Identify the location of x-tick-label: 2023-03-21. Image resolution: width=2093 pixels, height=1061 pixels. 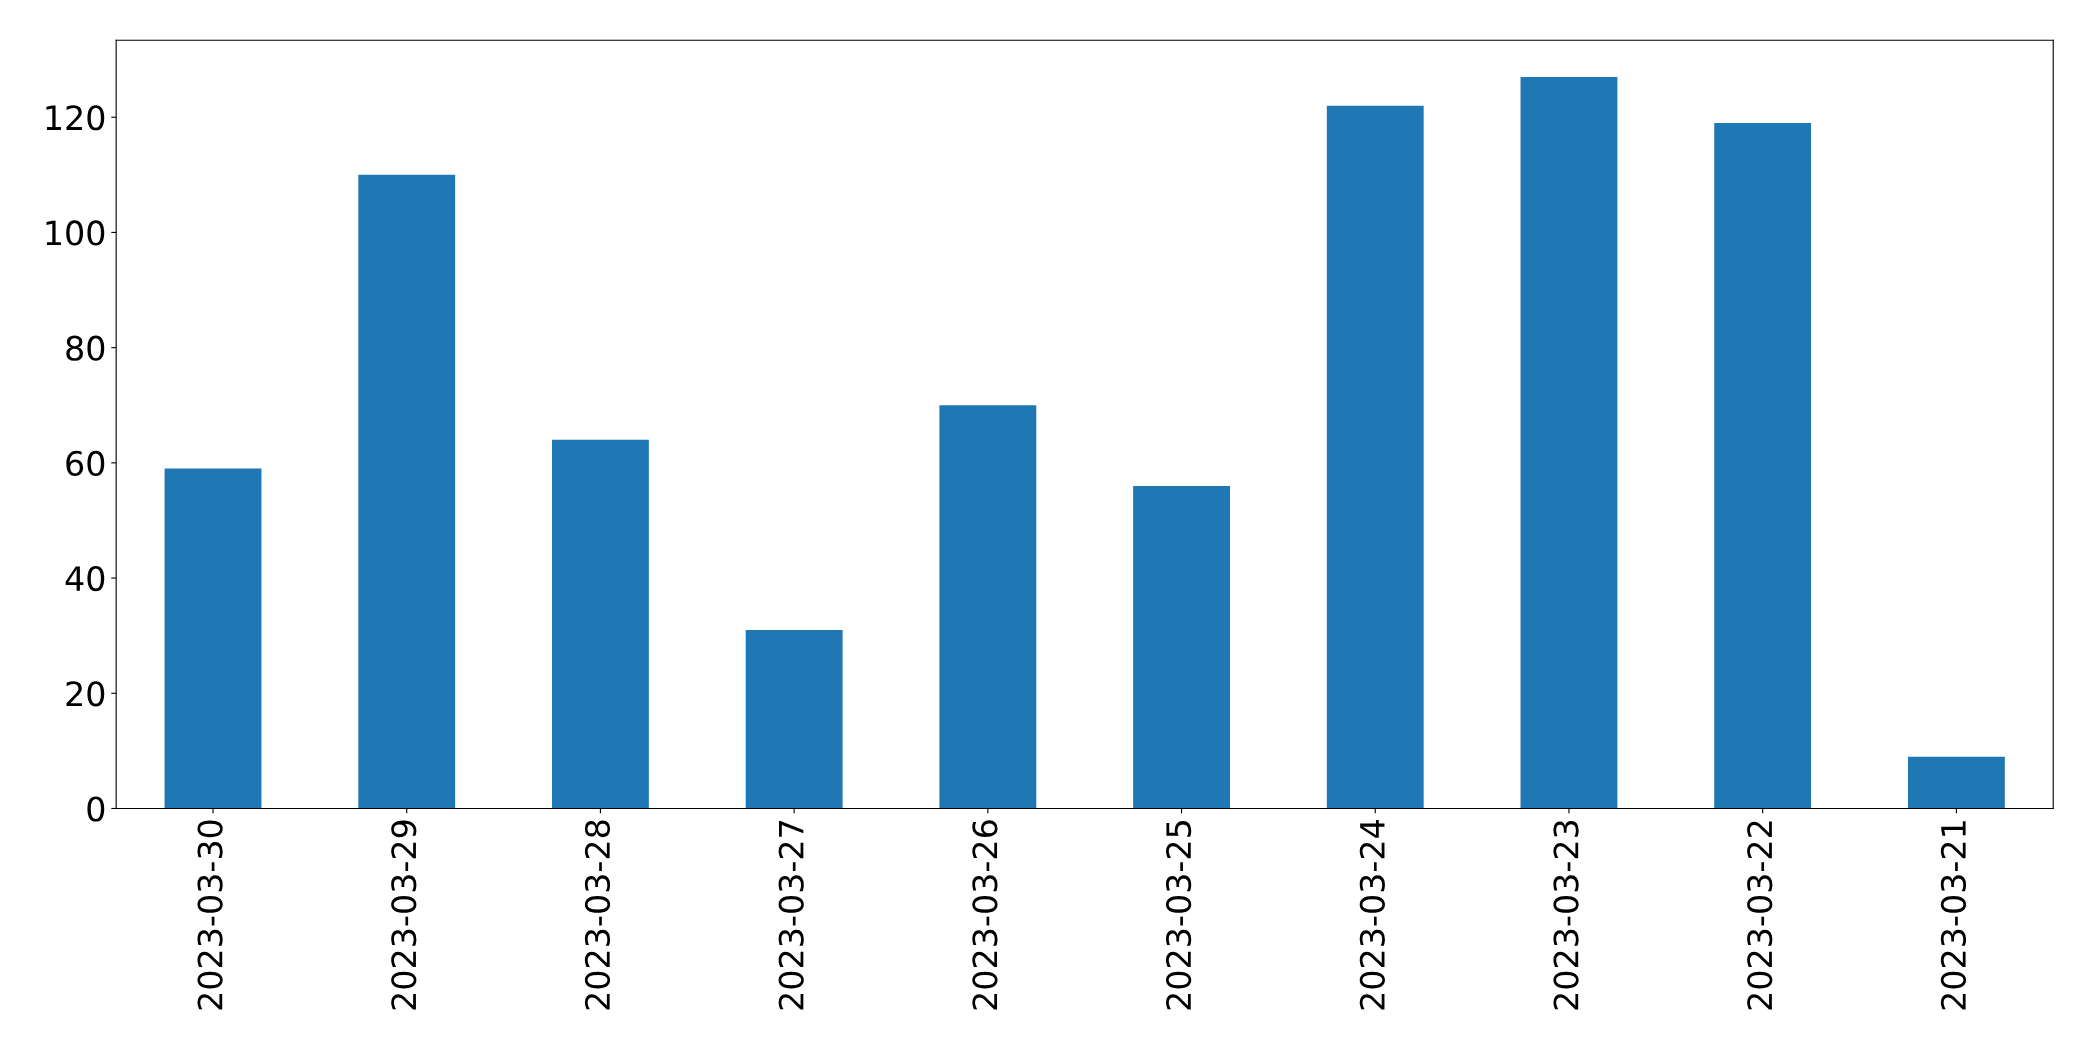
(1953, 915).